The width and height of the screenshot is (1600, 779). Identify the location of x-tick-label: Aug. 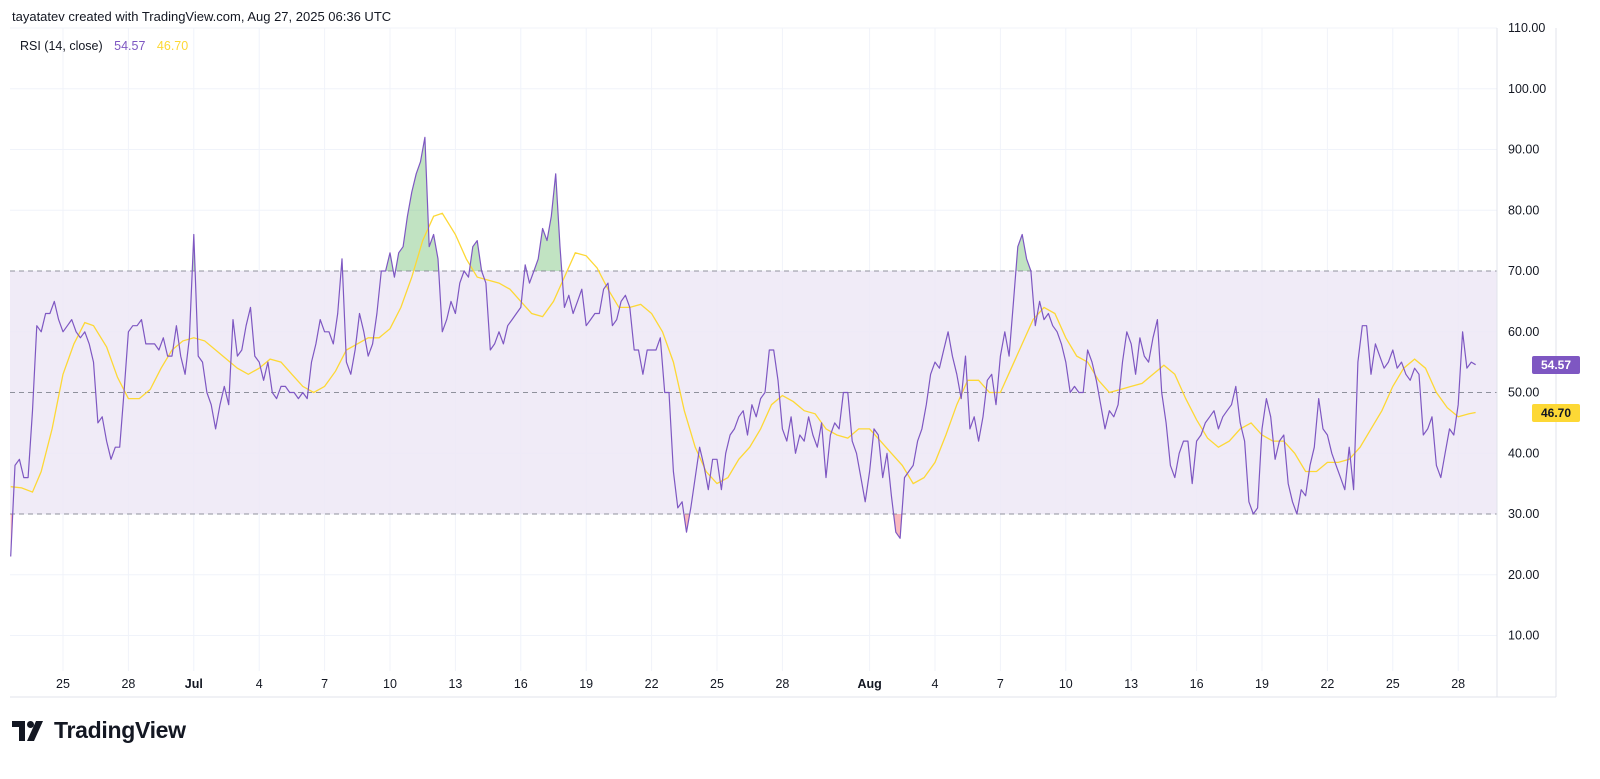
(869, 684).